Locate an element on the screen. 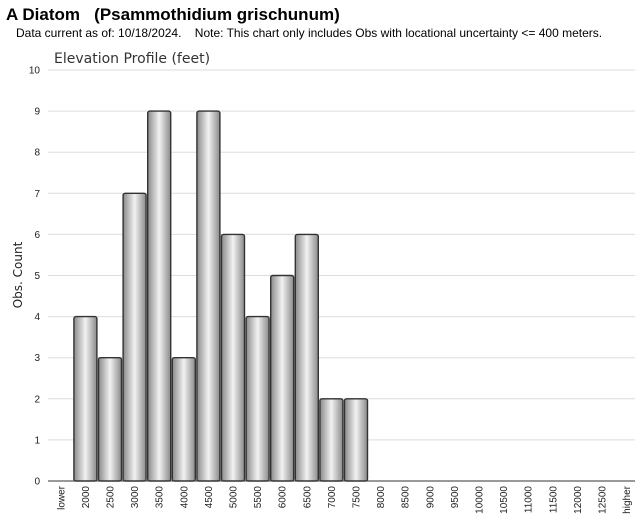 The height and width of the screenshot is (523, 640). x-tick-label: 12500 is located at coordinates (603, 500).